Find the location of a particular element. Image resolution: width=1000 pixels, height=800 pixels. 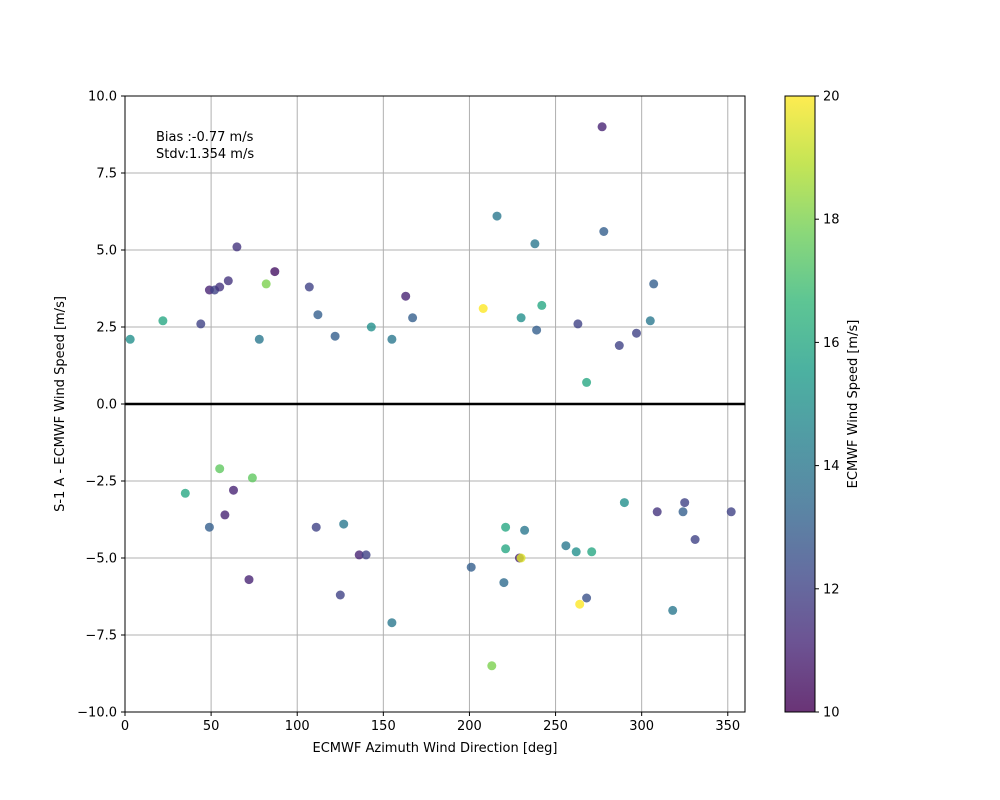

x-tick-label: 300 is located at coordinates (641, 726).